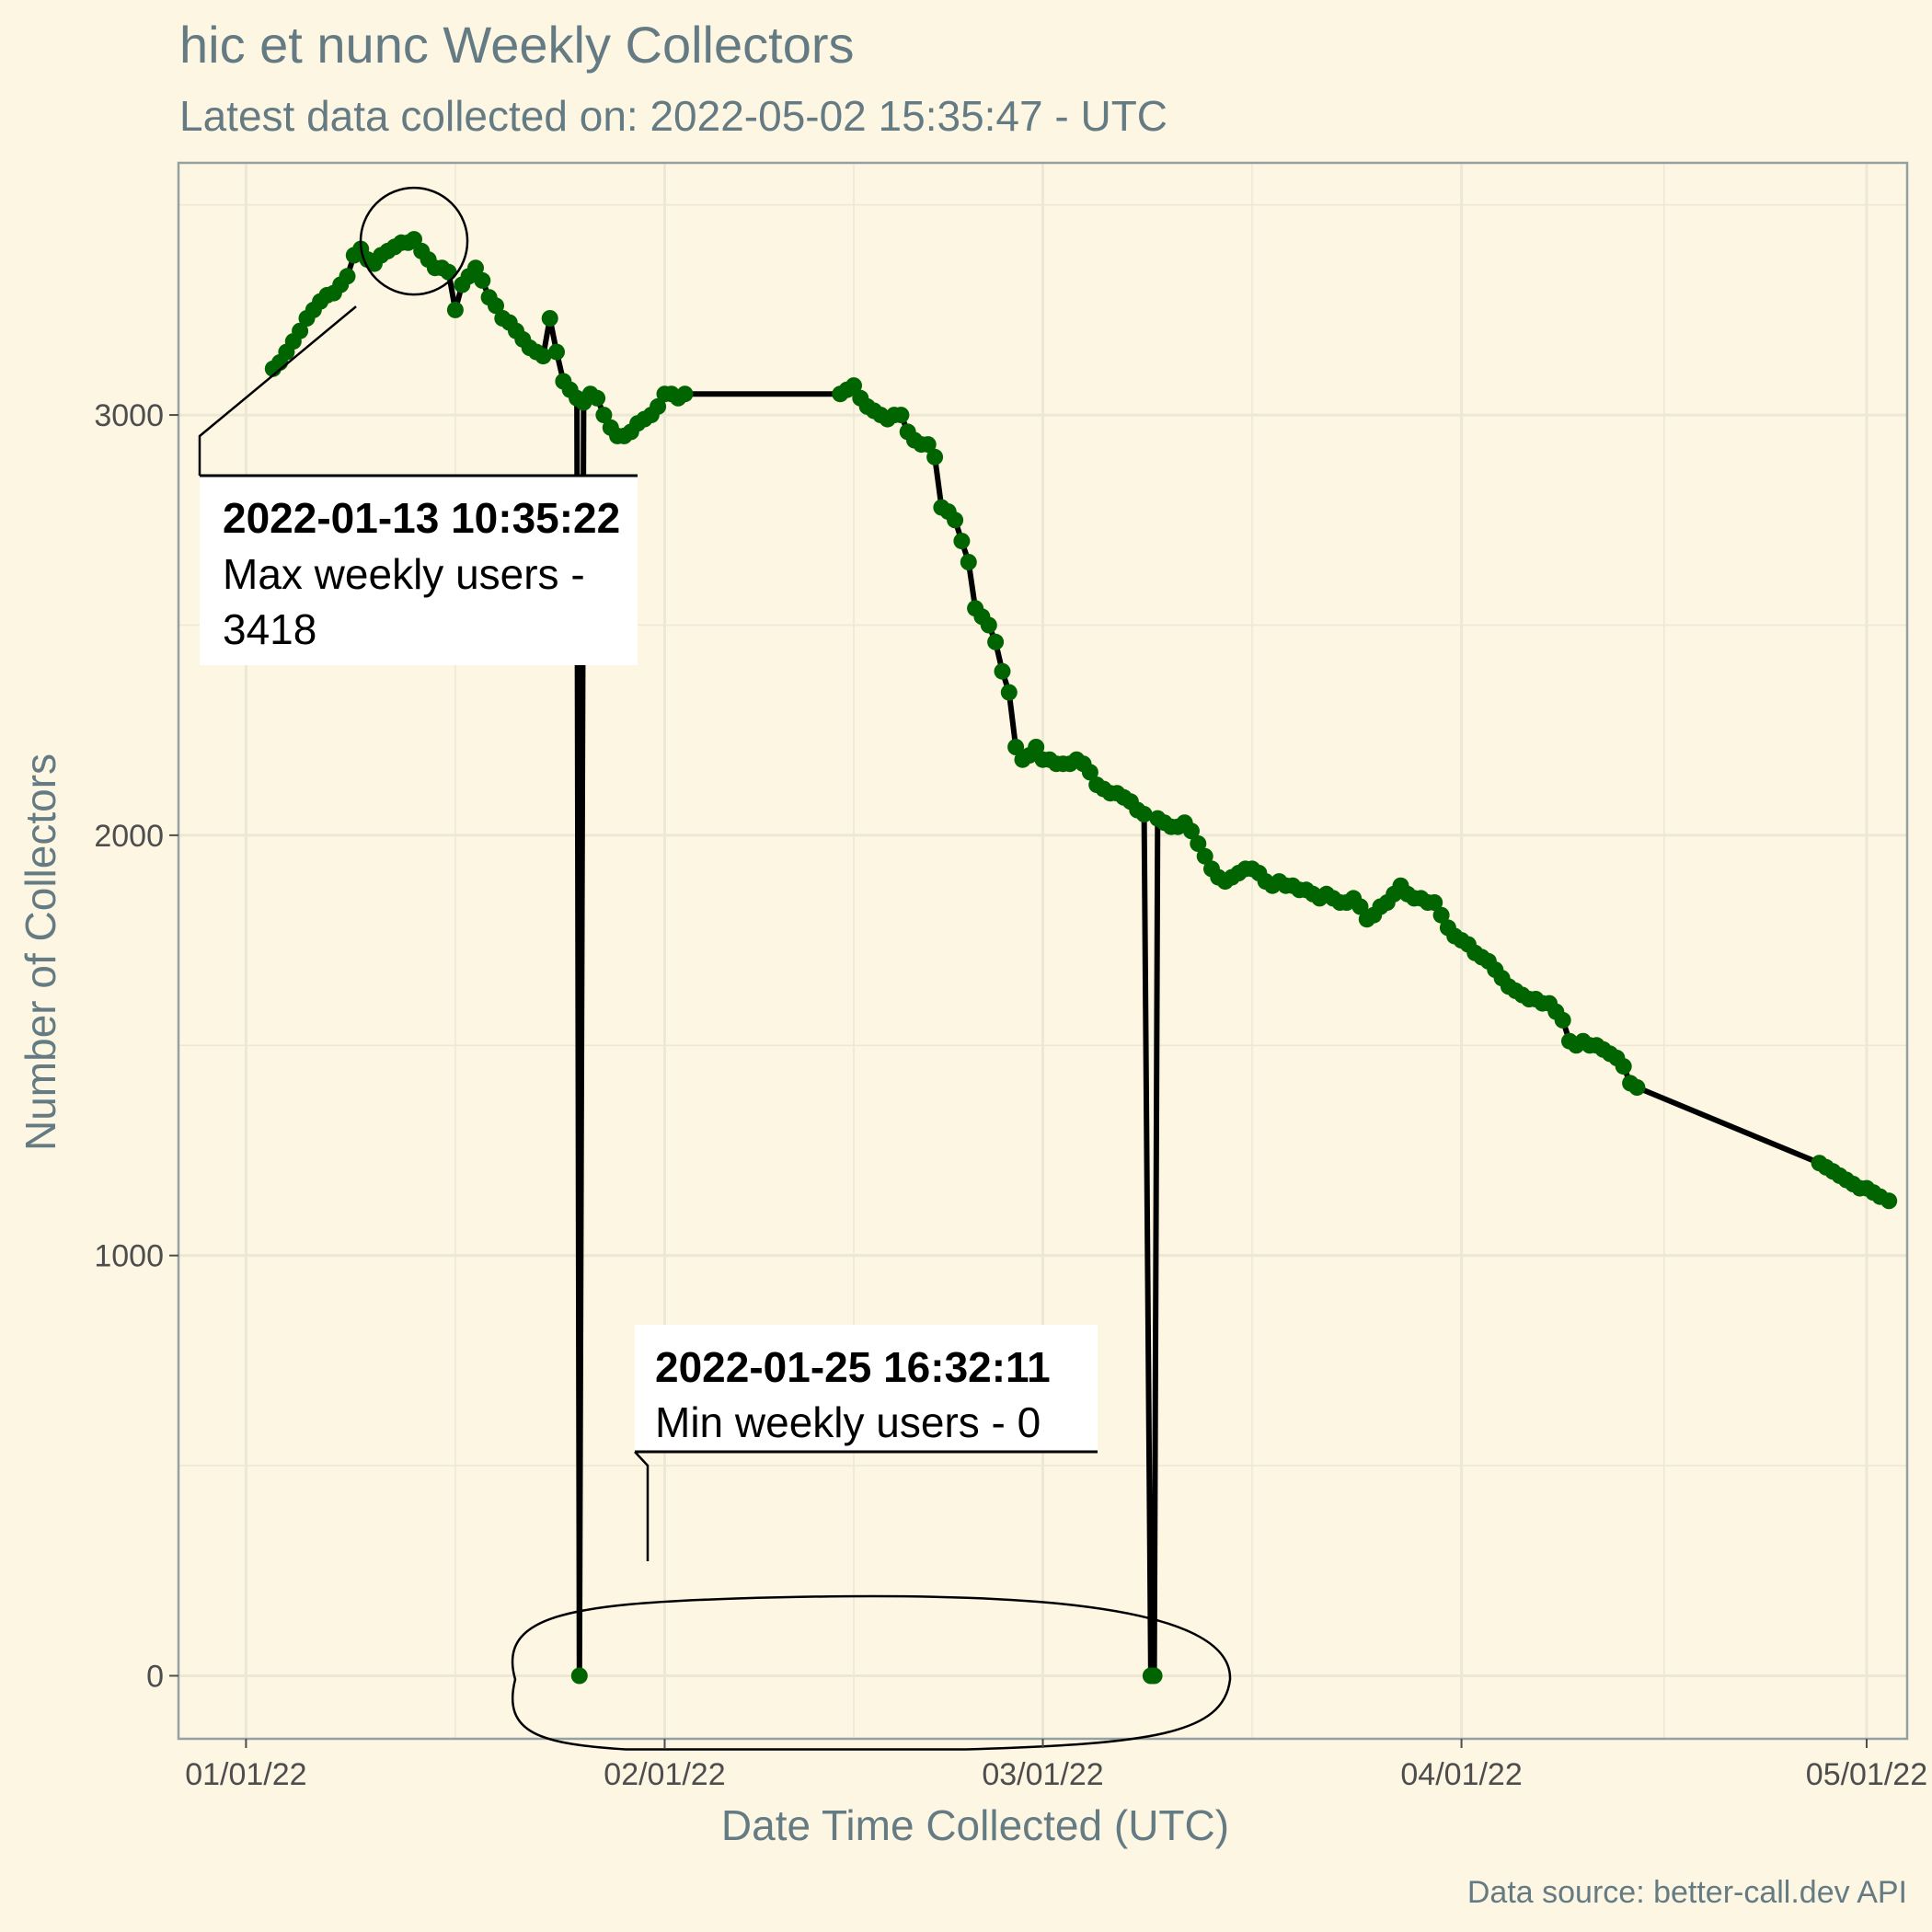 Image resolution: width=1932 pixels, height=1932 pixels. Describe the element at coordinates (1866, 1774) in the screenshot. I see `x-tick-label: 05/01/22` at that location.